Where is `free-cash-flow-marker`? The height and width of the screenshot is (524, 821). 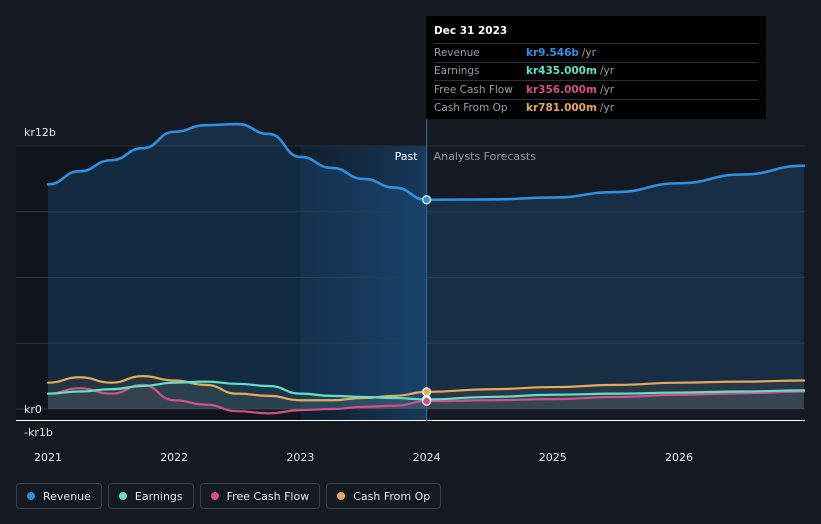 free-cash-flow-marker is located at coordinates (427, 401).